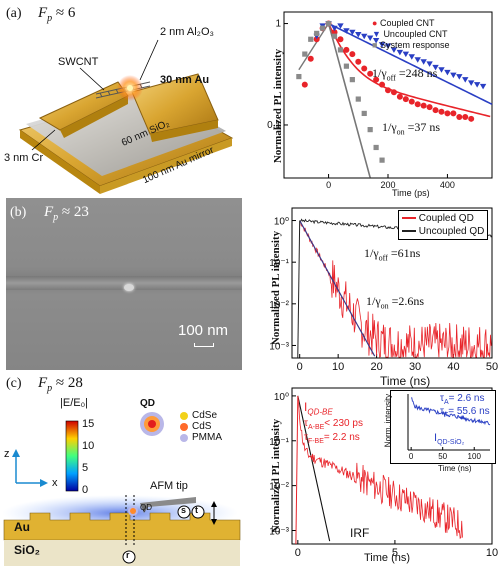  Describe the element at coordinates (57, 14) in the screenshot. I see `panel-a-purcell: Fp ≈ 6` at that location.